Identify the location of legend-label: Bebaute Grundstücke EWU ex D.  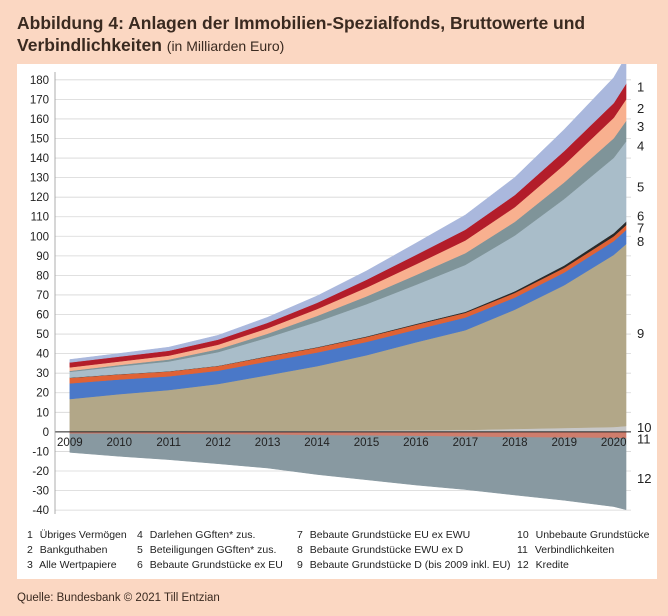
(385, 550).